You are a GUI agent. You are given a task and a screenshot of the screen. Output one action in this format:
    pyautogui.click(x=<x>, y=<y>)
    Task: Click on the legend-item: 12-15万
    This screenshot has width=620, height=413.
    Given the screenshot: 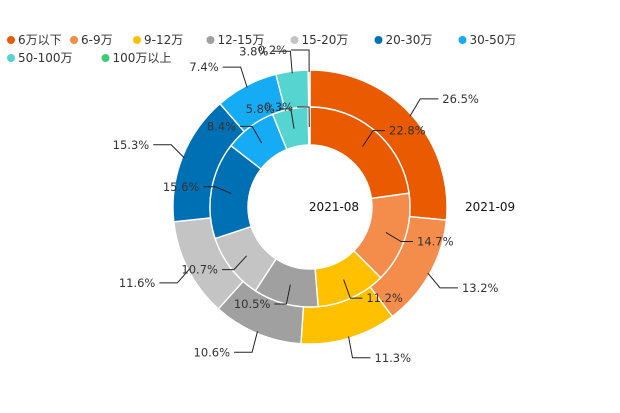 What is the action you would take?
    pyautogui.click(x=241, y=40)
    